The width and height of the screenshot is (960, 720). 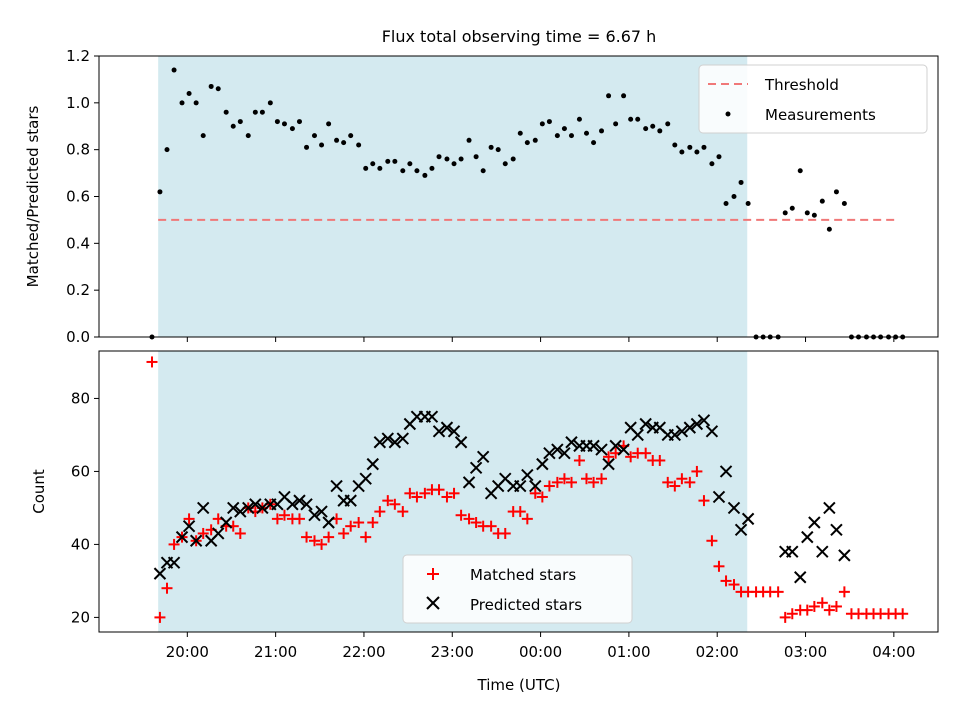 I want to click on ratio-legend: Threshold Measurements, so click(x=813, y=99).